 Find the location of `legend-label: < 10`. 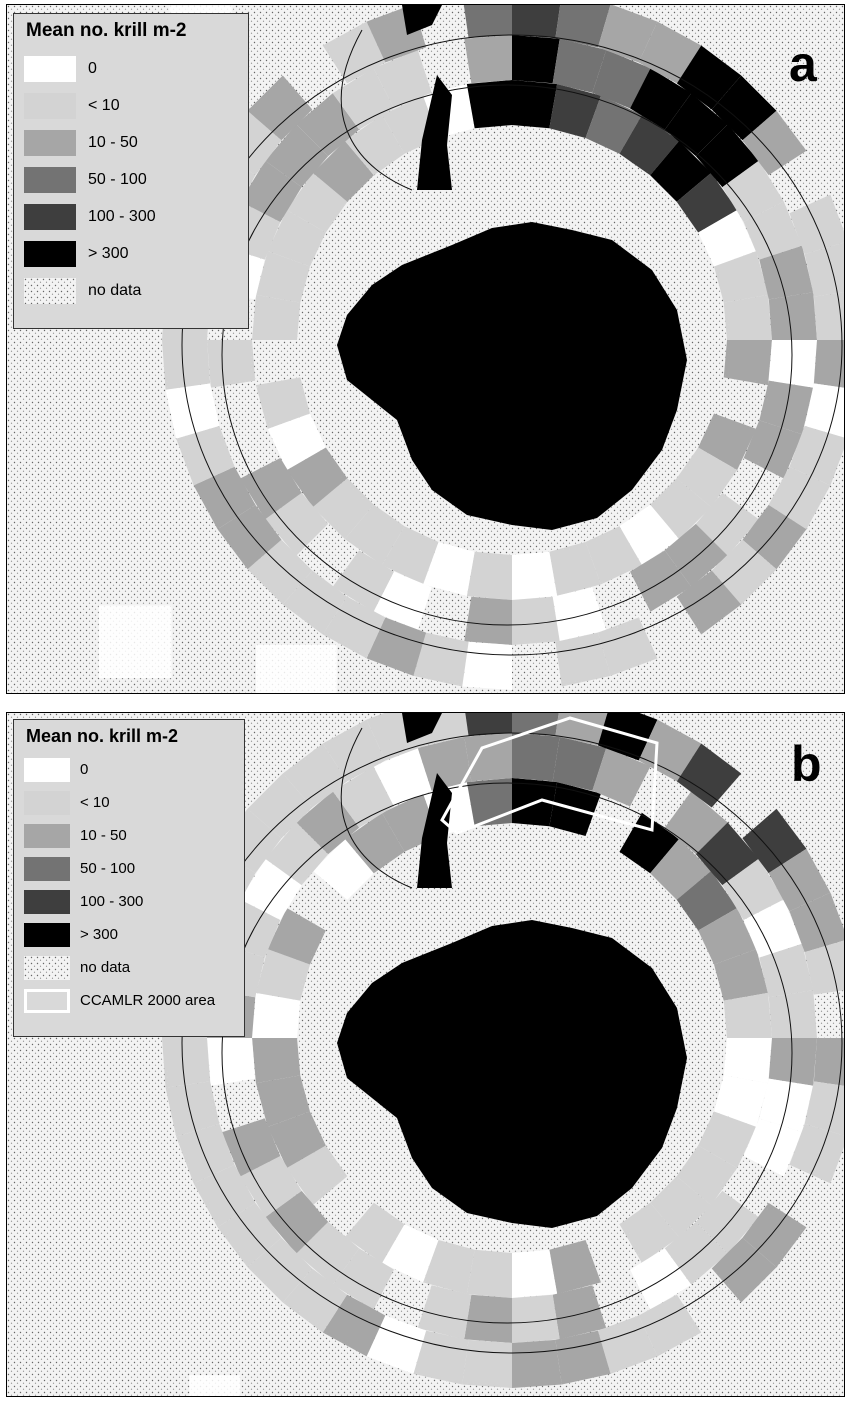

legend-label: < 10 is located at coordinates (104, 105).